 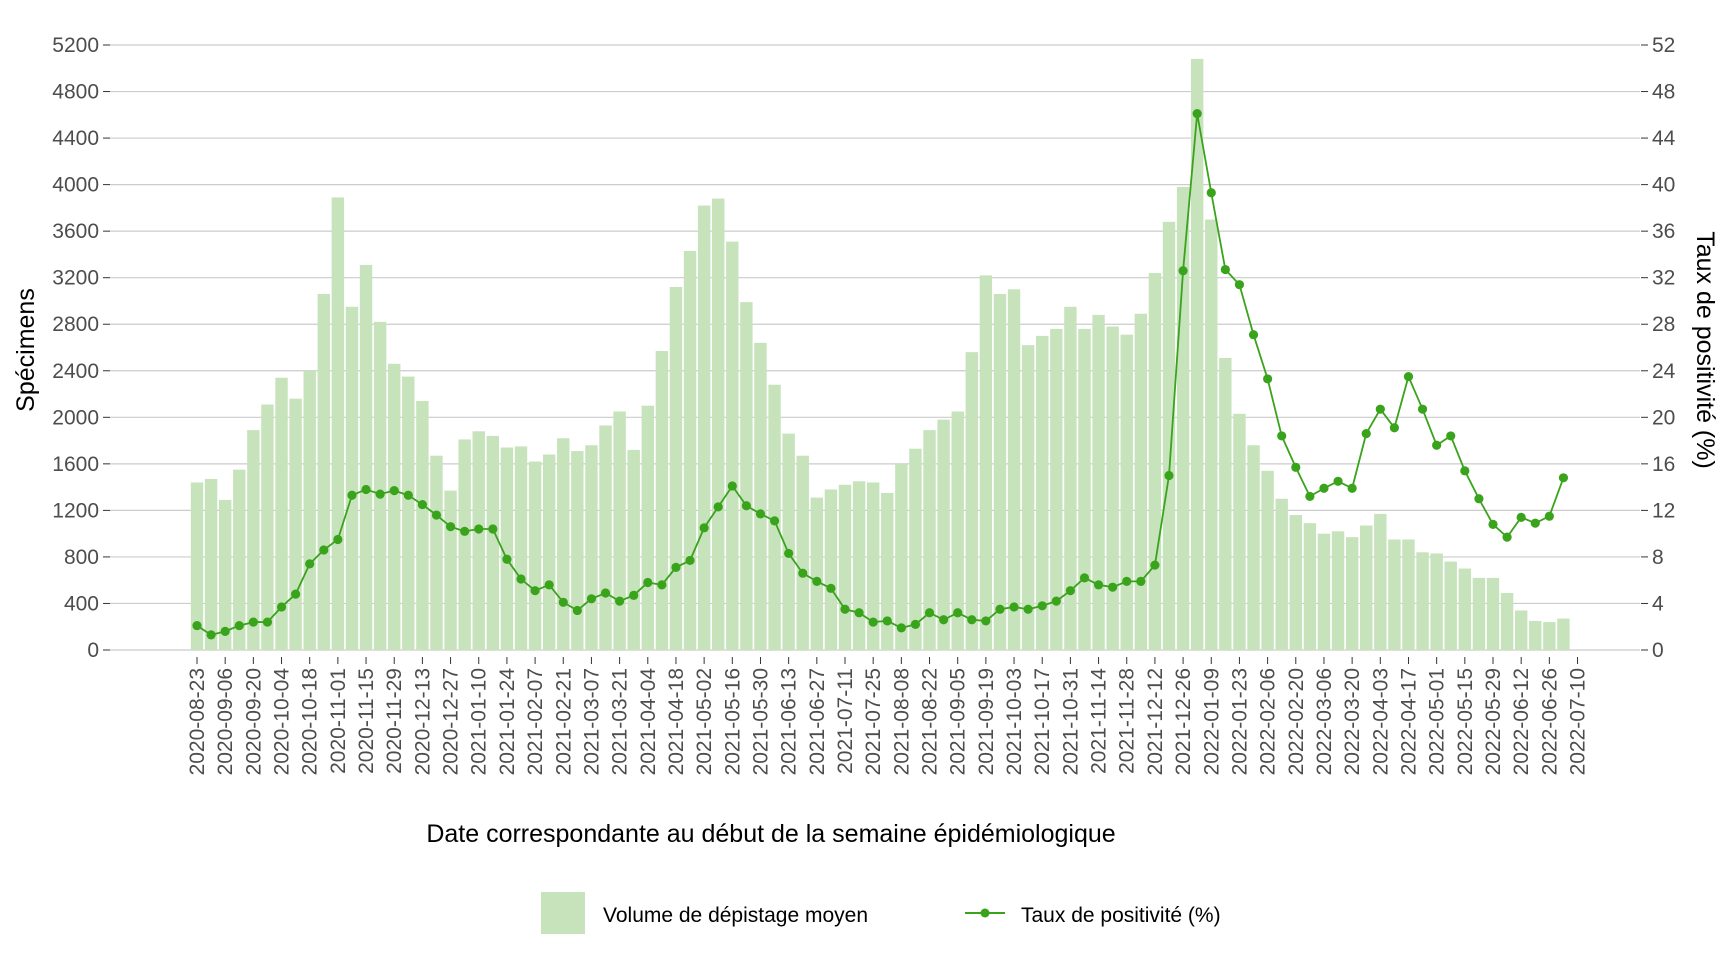 What do you see at coordinates (901, 721) in the screenshot?
I see `x-tick-label: 2021-08-08` at bounding box center [901, 721].